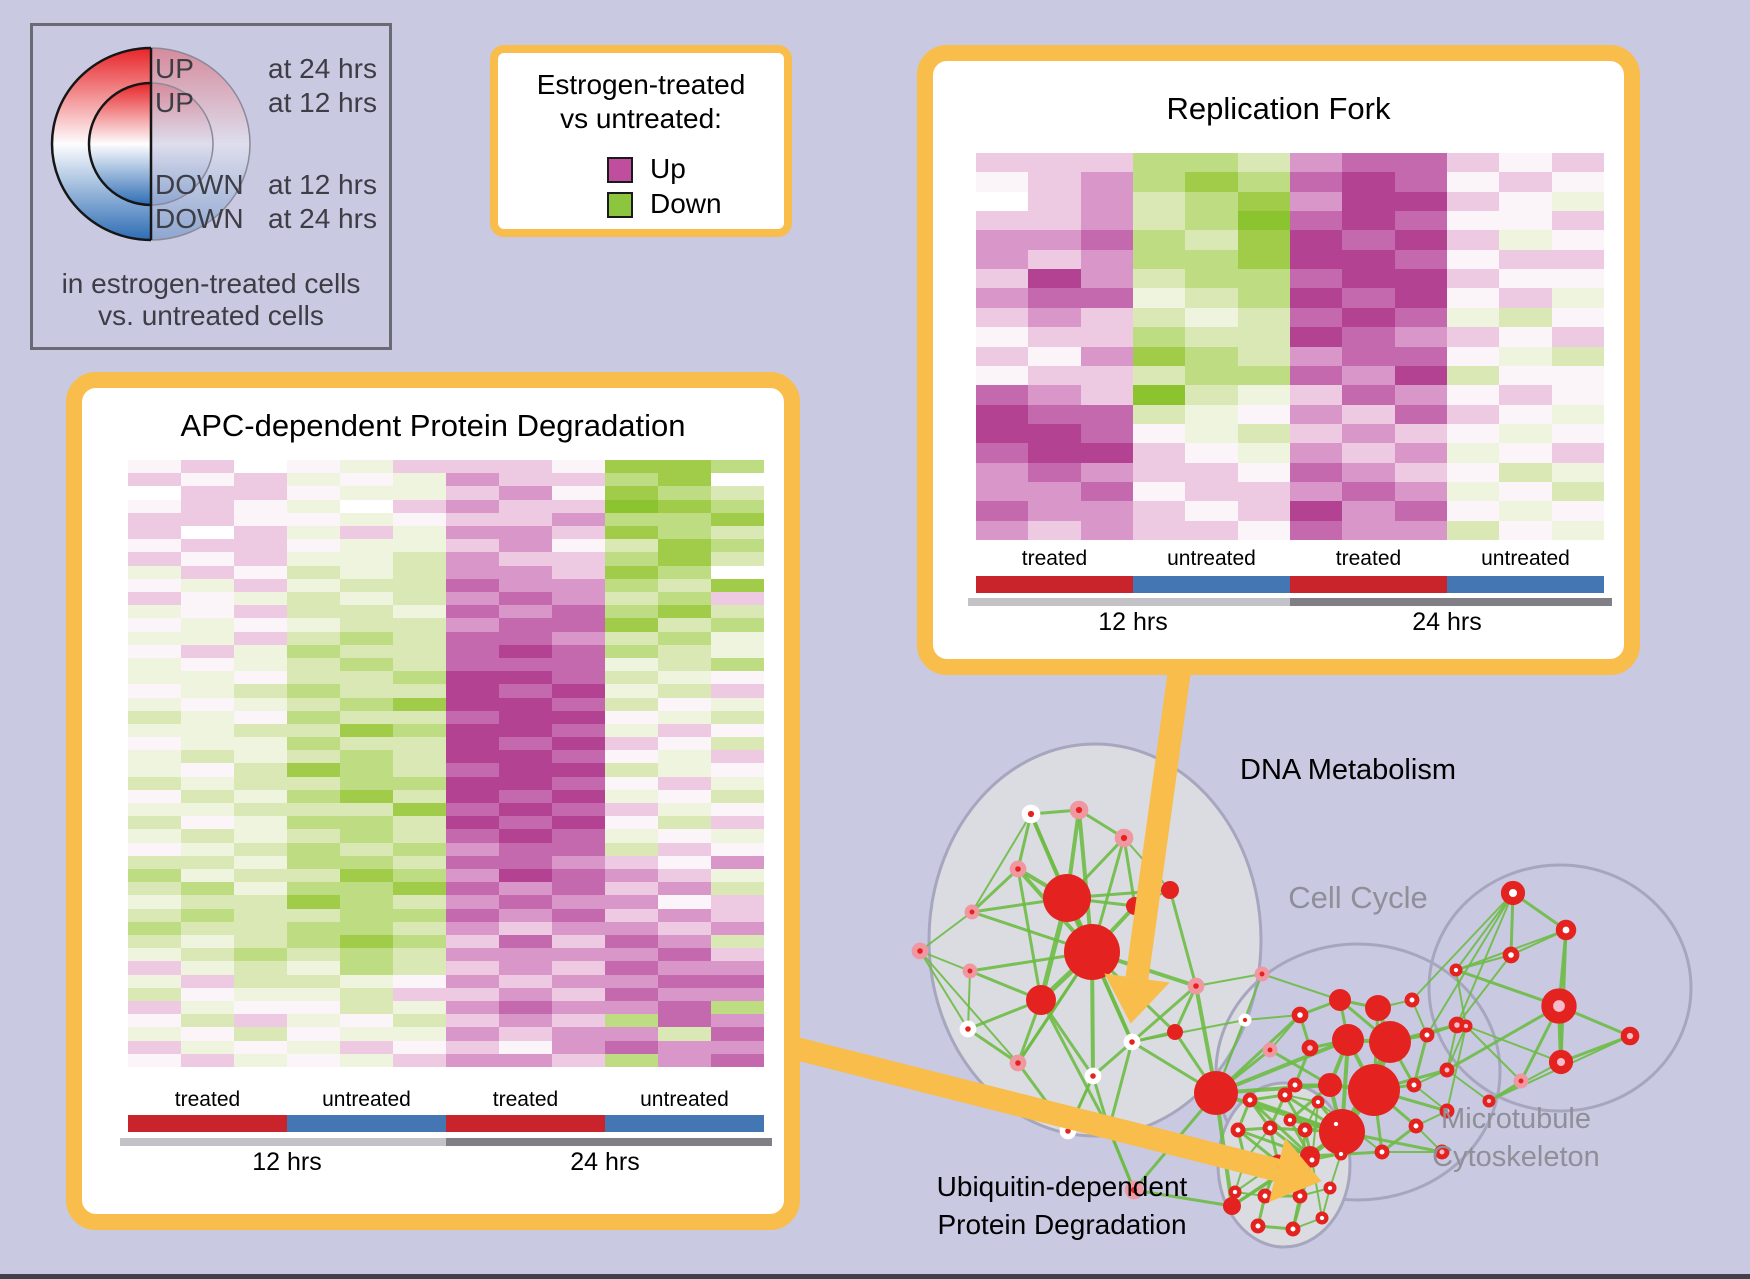 The height and width of the screenshot is (1279, 1750). Describe the element at coordinates (1278, 108) in the screenshot. I see `replication-fork-title: Replication Fork` at that location.